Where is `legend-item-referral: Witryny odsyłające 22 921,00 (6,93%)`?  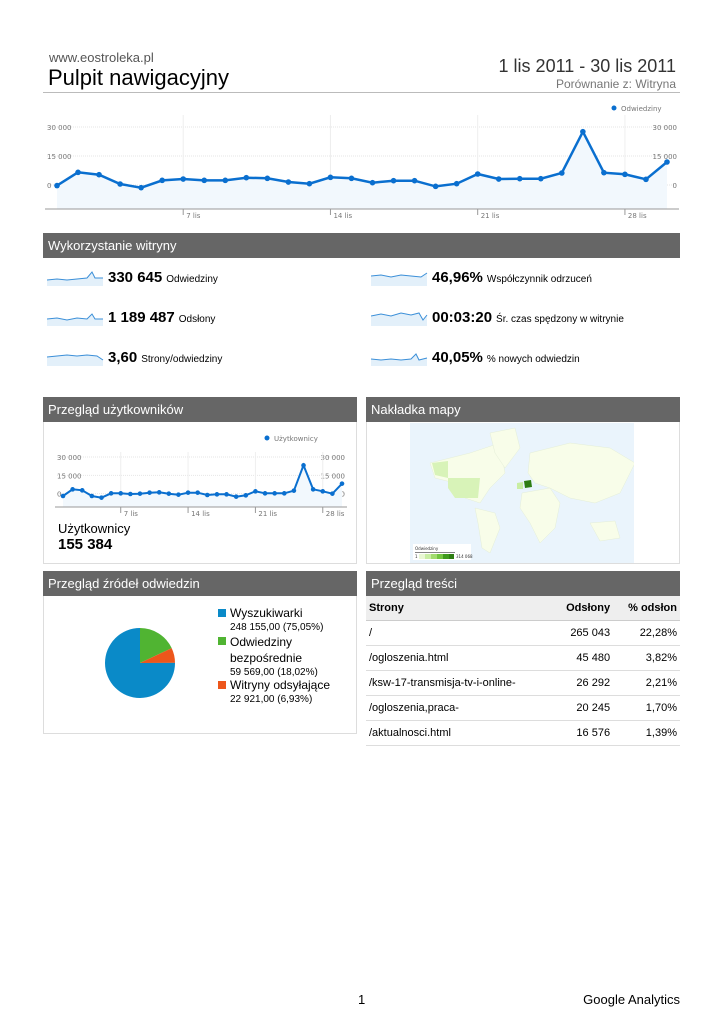 legend-item-referral: Witryny odsyłające 22 921,00 (6,93%) is located at coordinates (283, 692).